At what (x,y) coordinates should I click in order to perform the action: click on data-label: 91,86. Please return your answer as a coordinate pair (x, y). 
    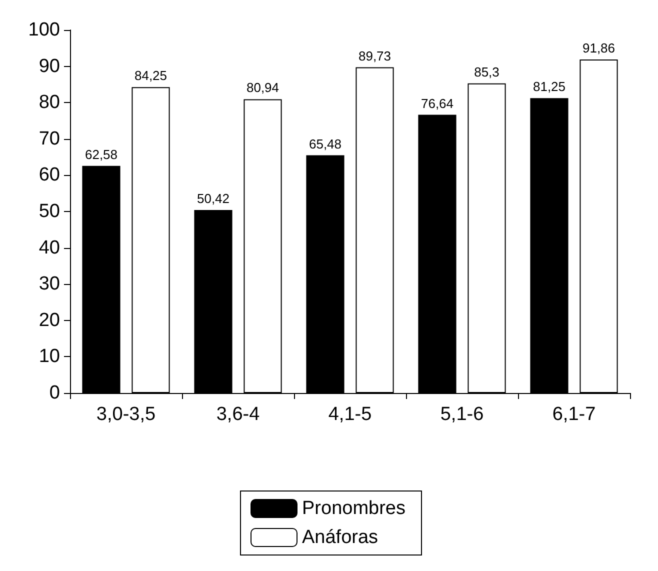
    Looking at the image, I should click on (599, 48).